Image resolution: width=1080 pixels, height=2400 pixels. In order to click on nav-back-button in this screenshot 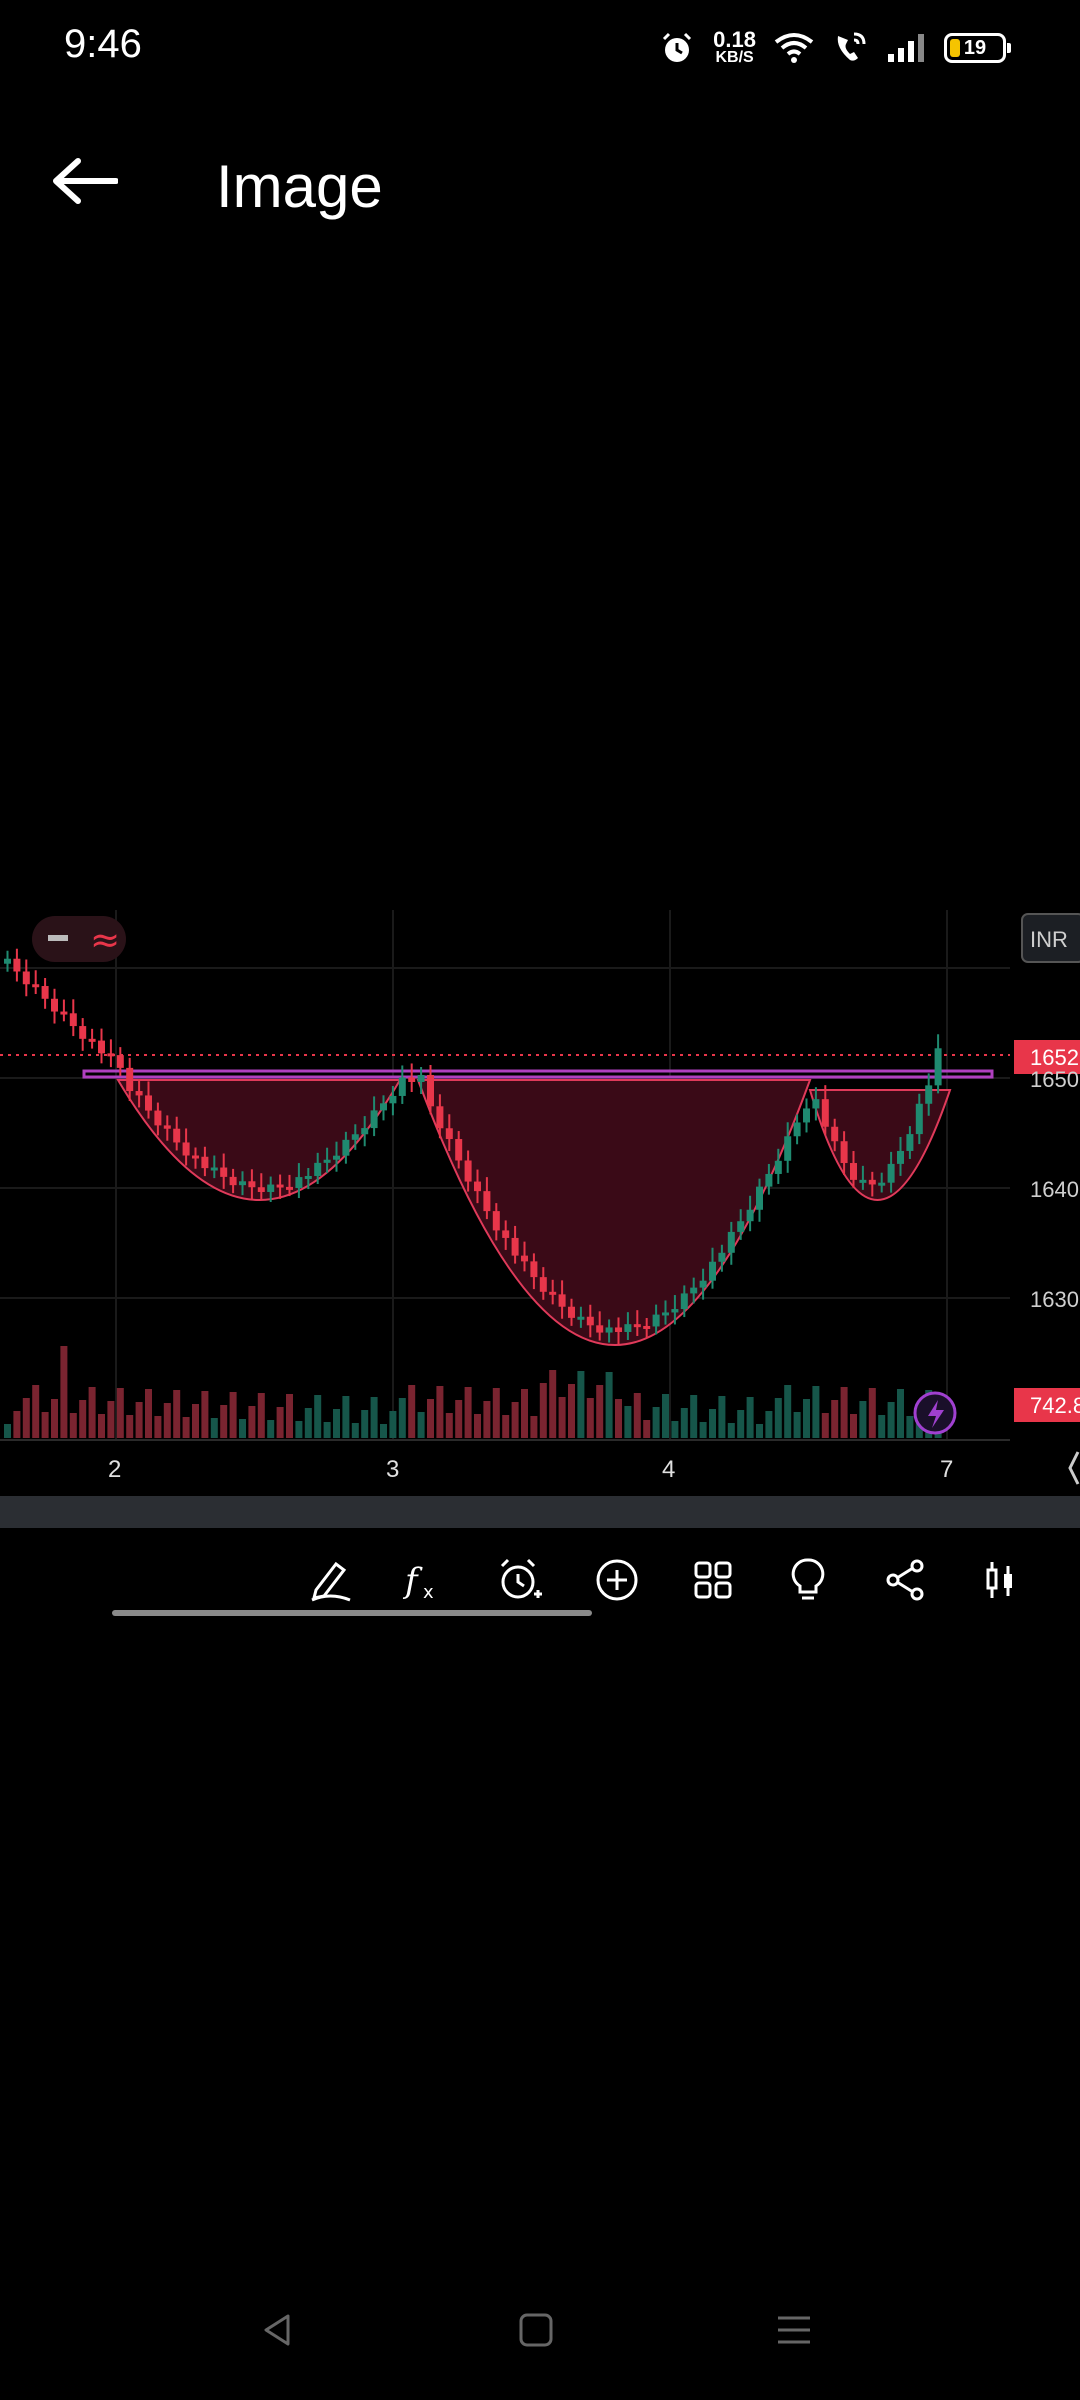, I will do `click(278, 2330)`.